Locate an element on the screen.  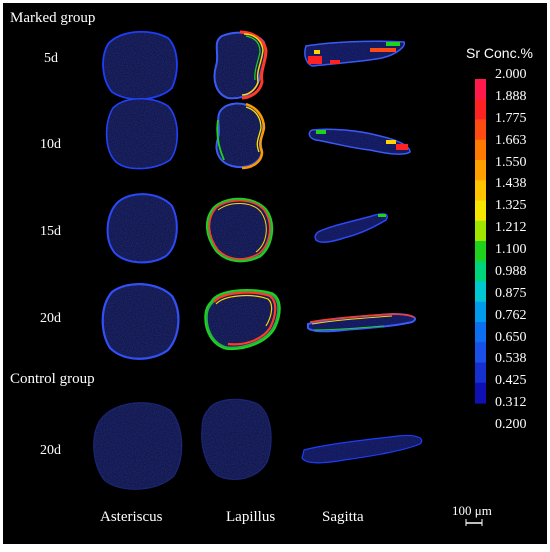
colorbar-tick-label: 0.875 is located at coordinates (511, 293).